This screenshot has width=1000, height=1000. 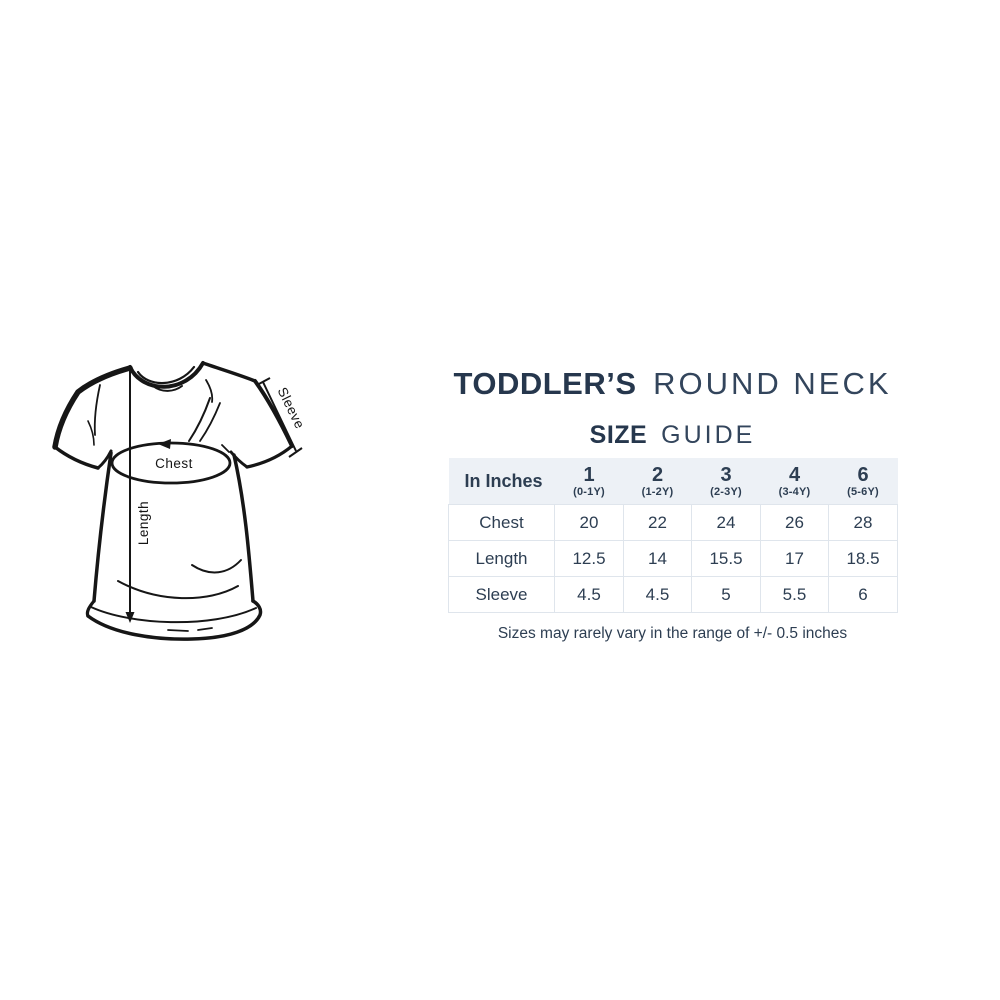 What do you see at coordinates (863, 594) in the screenshot?
I see `measurement-value: 6` at bounding box center [863, 594].